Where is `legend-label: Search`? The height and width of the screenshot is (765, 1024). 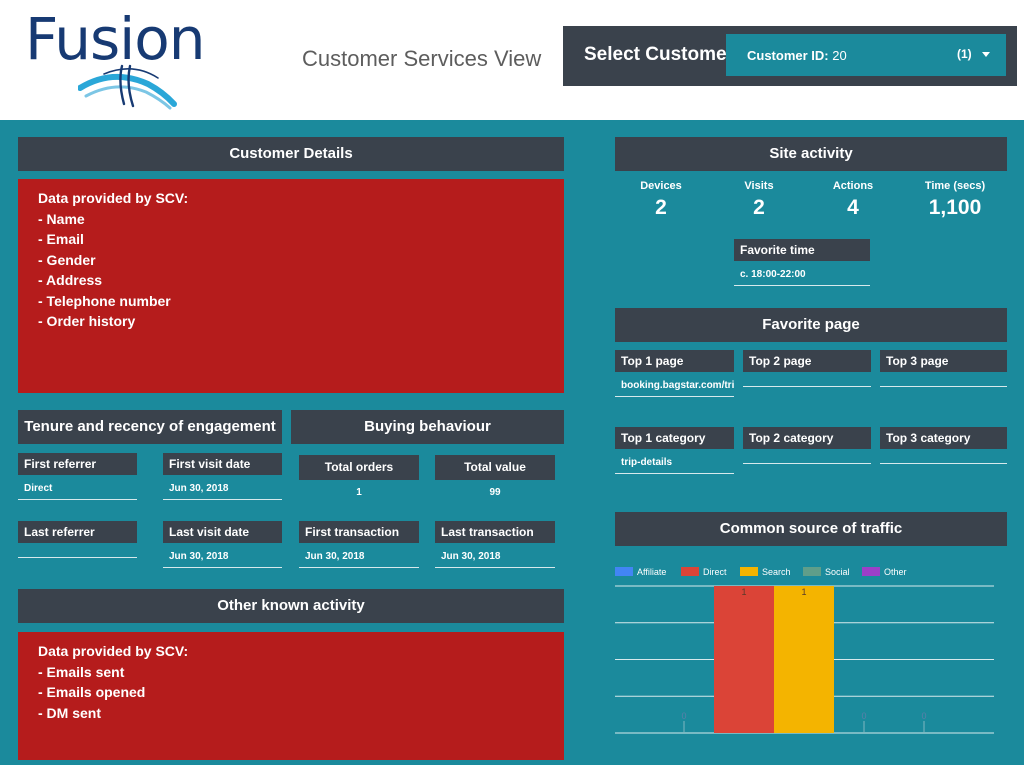
legend-label: Search is located at coordinates (776, 572).